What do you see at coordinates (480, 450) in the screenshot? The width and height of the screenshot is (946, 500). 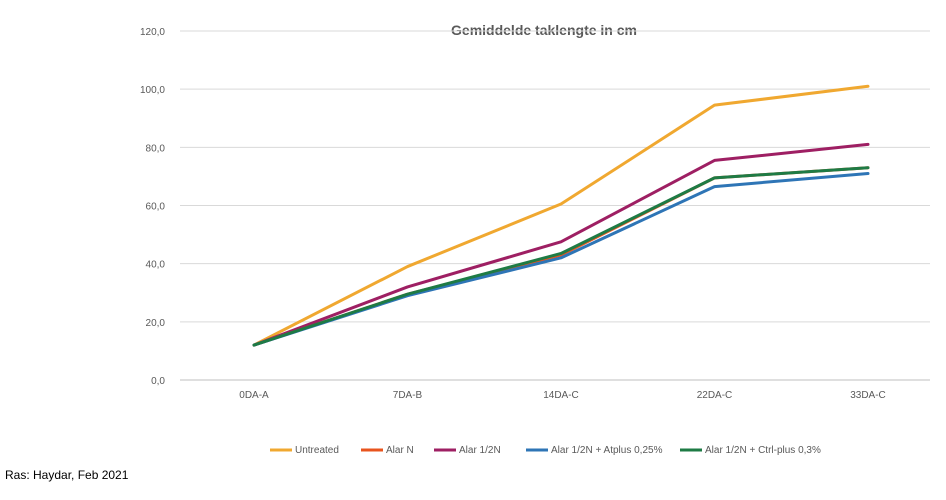 I see `legend-label: Alar 1/2N` at bounding box center [480, 450].